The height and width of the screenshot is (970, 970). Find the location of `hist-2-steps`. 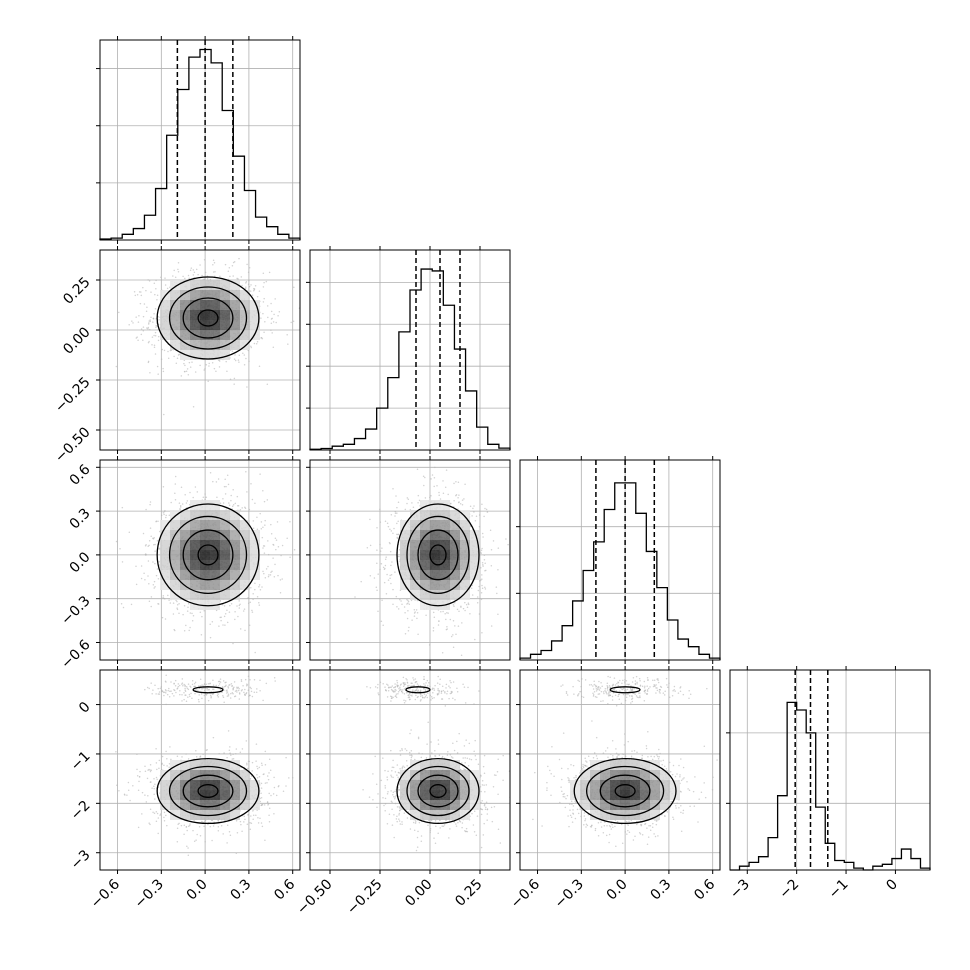

hist-2-steps is located at coordinates (620, 571).